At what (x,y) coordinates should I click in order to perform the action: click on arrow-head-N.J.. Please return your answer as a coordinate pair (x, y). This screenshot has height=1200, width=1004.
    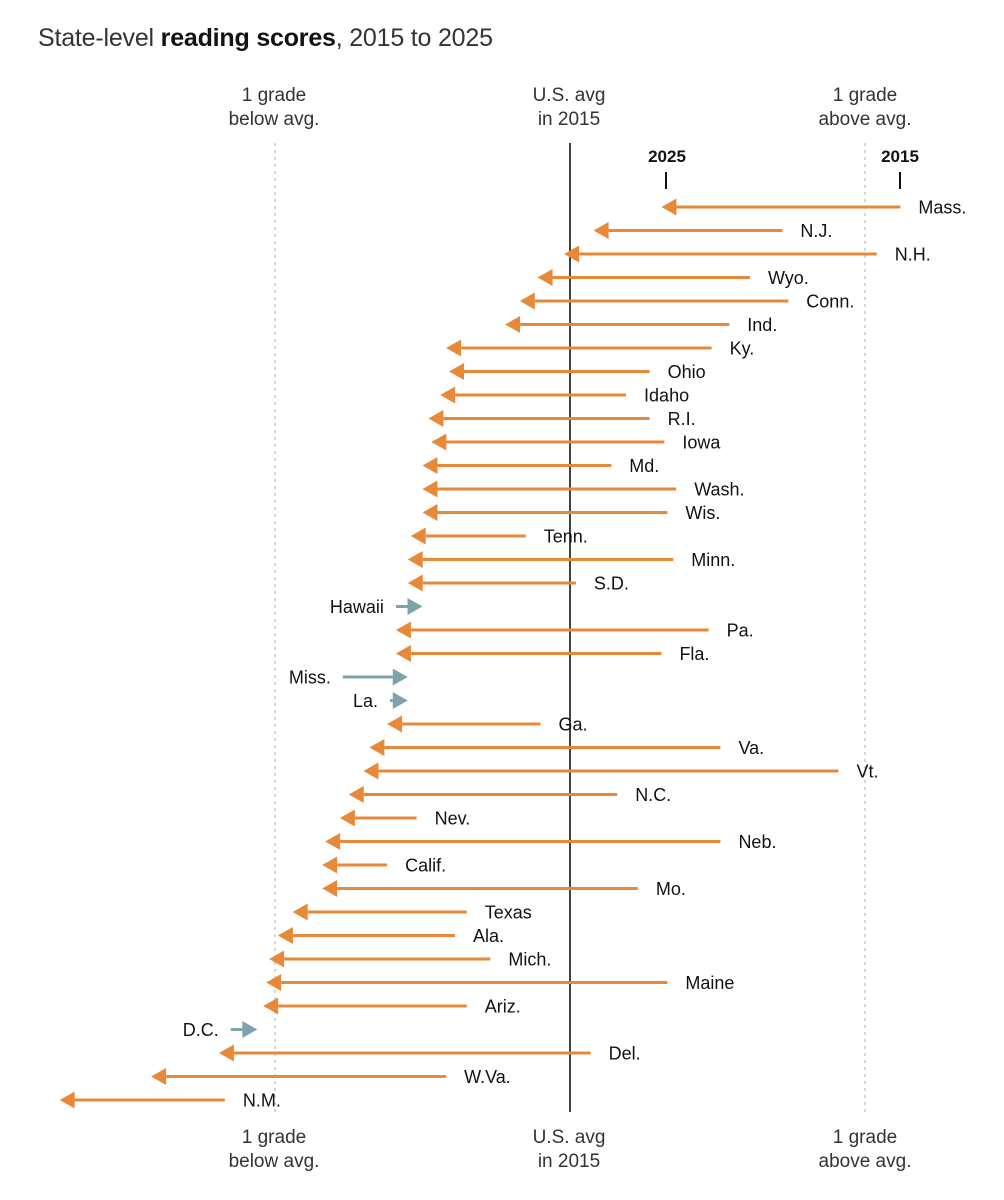
    Looking at the image, I should click on (601, 230).